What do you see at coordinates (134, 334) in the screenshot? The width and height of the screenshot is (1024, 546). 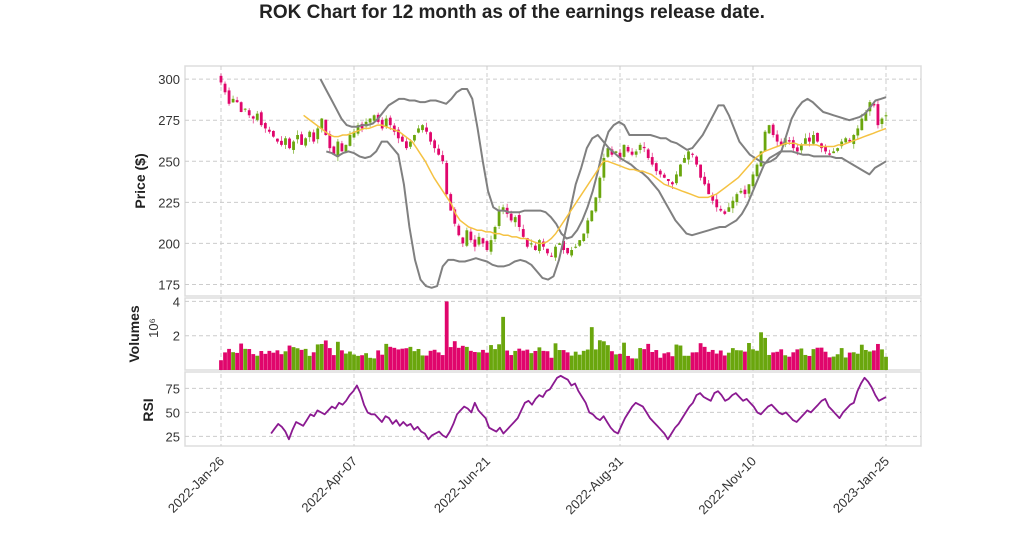 I see `svg-text: Volumes` at bounding box center [134, 334].